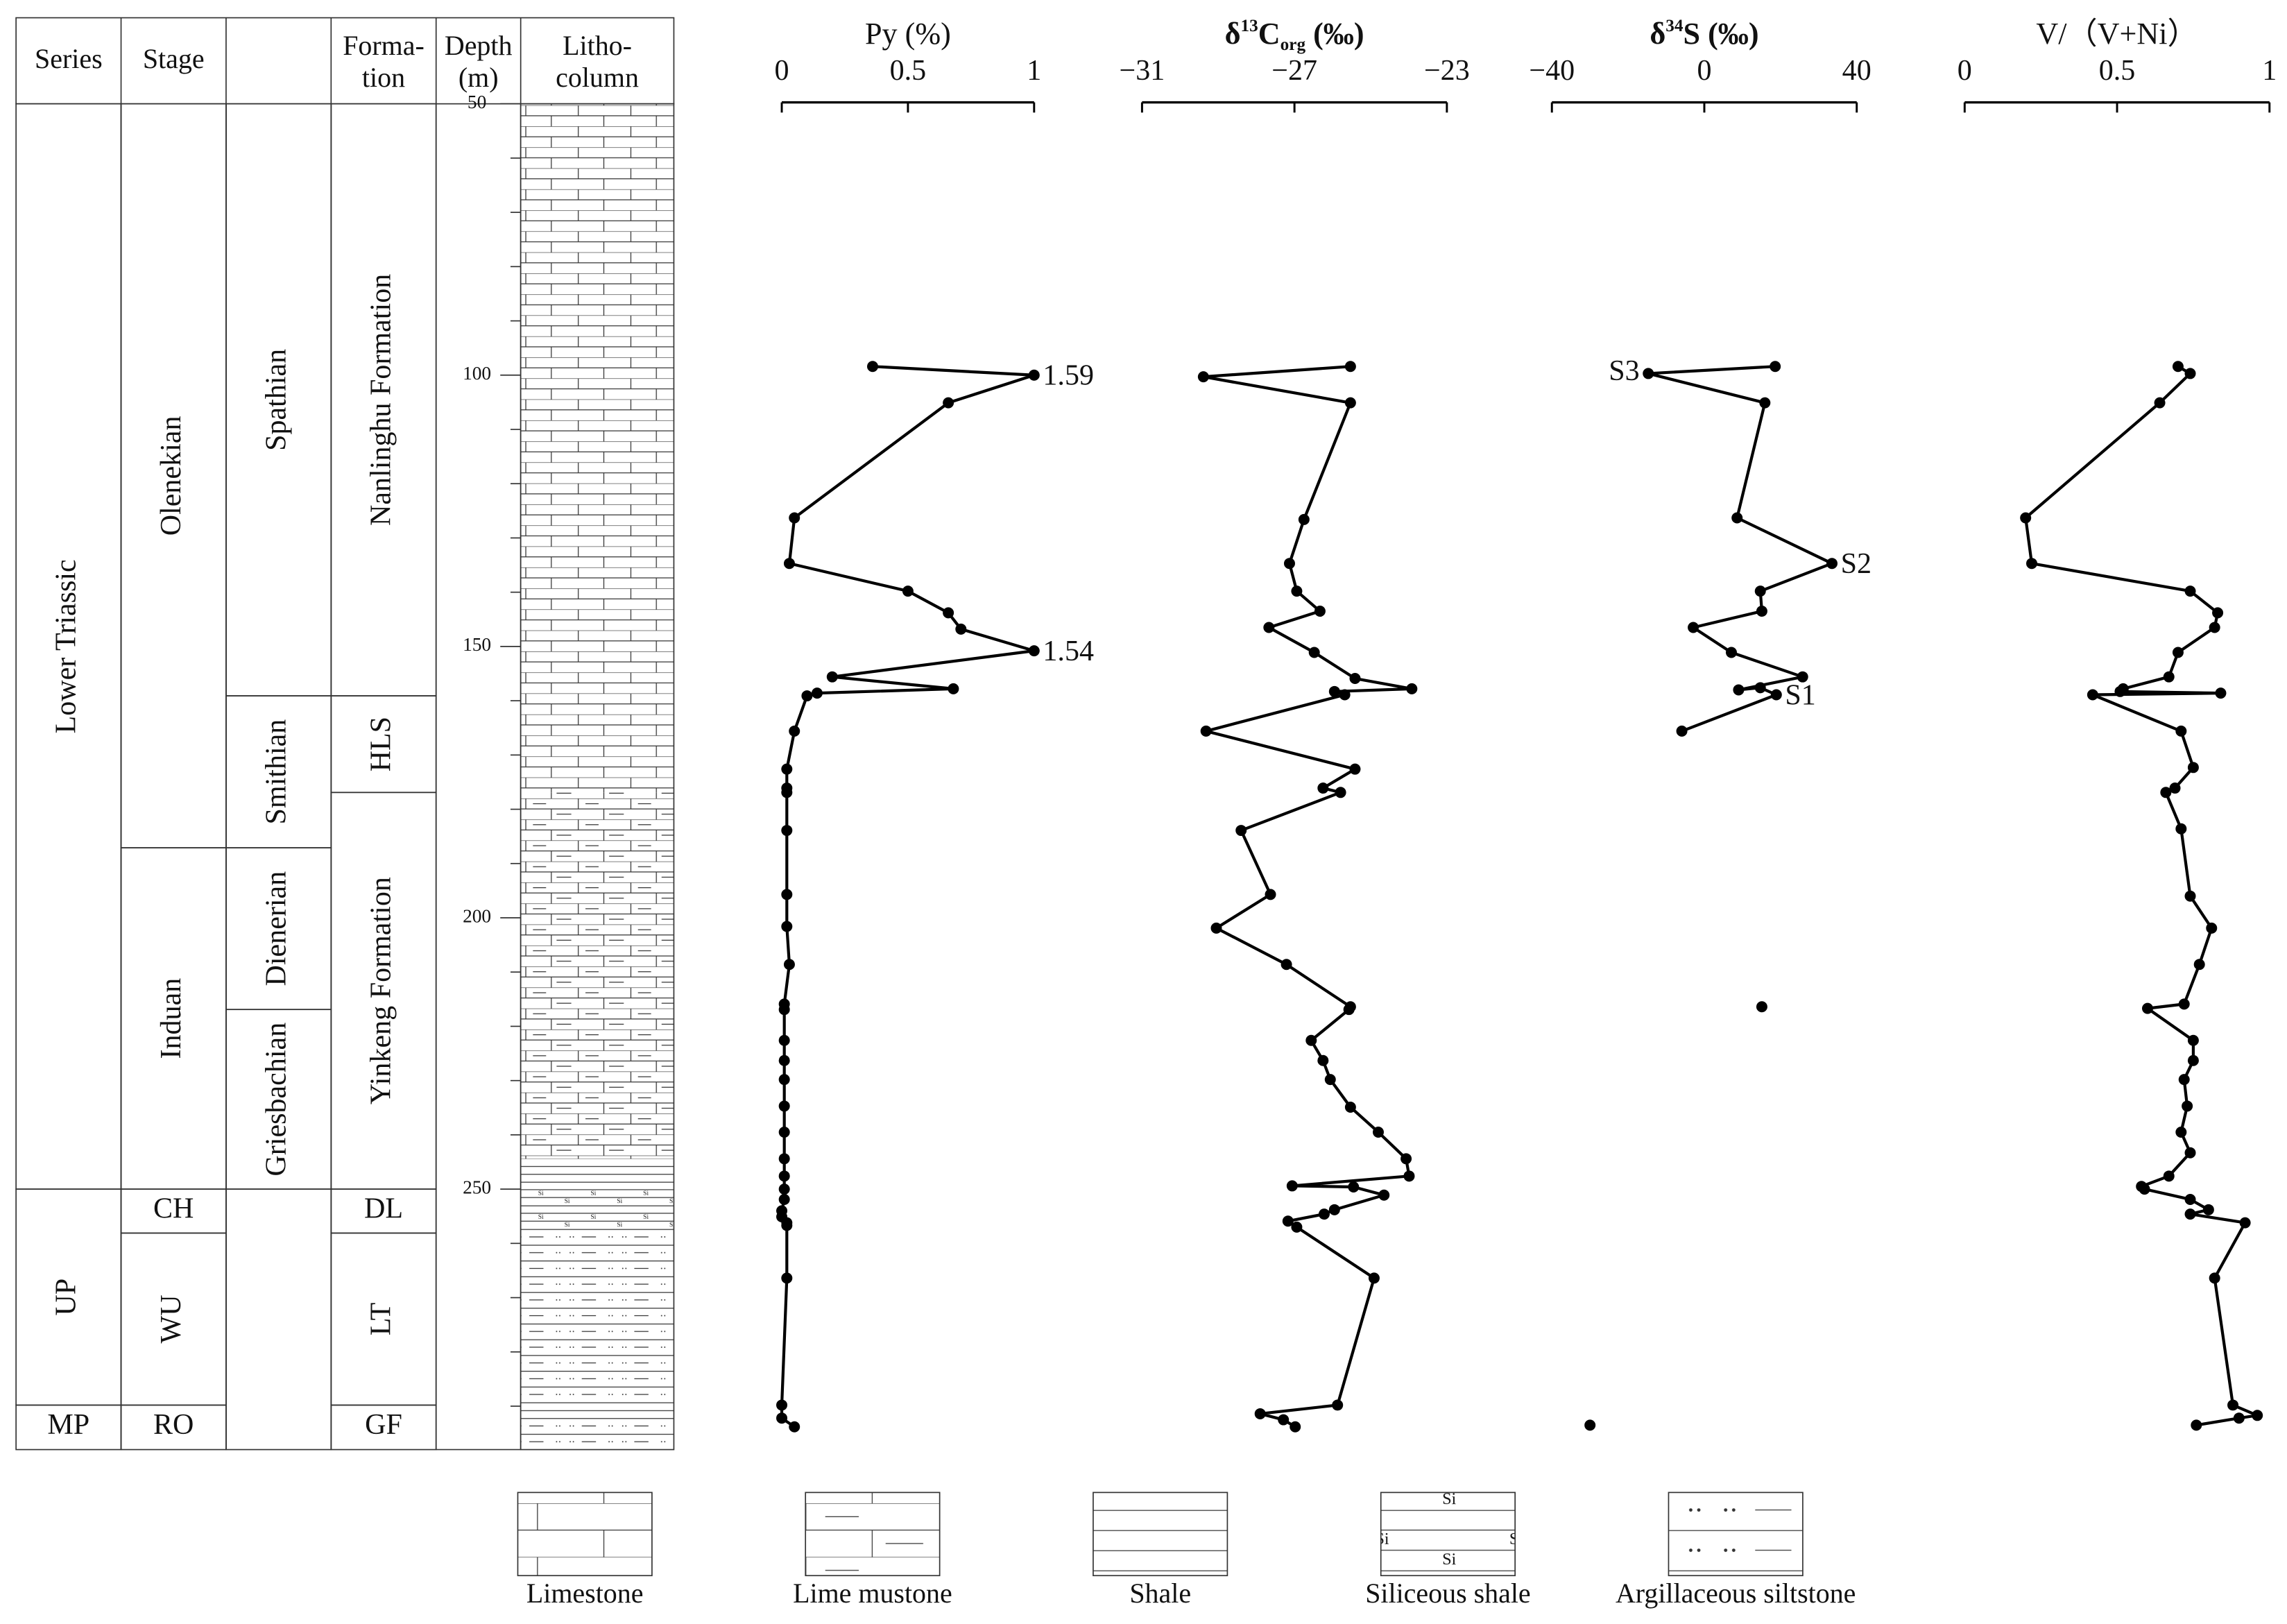 This screenshot has height=1624, width=2287. I want to click on unit-label: Yinkeng Formation, so click(381, 991).